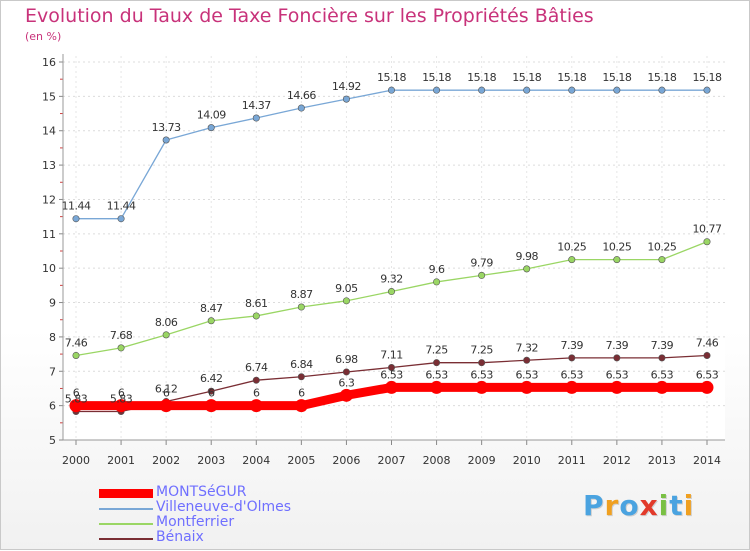 Image resolution: width=750 pixels, height=551 pixels. Describe the element at coordinates (49, 234) in the screenshot. I see `y-tick-label-11: 11` at that location.